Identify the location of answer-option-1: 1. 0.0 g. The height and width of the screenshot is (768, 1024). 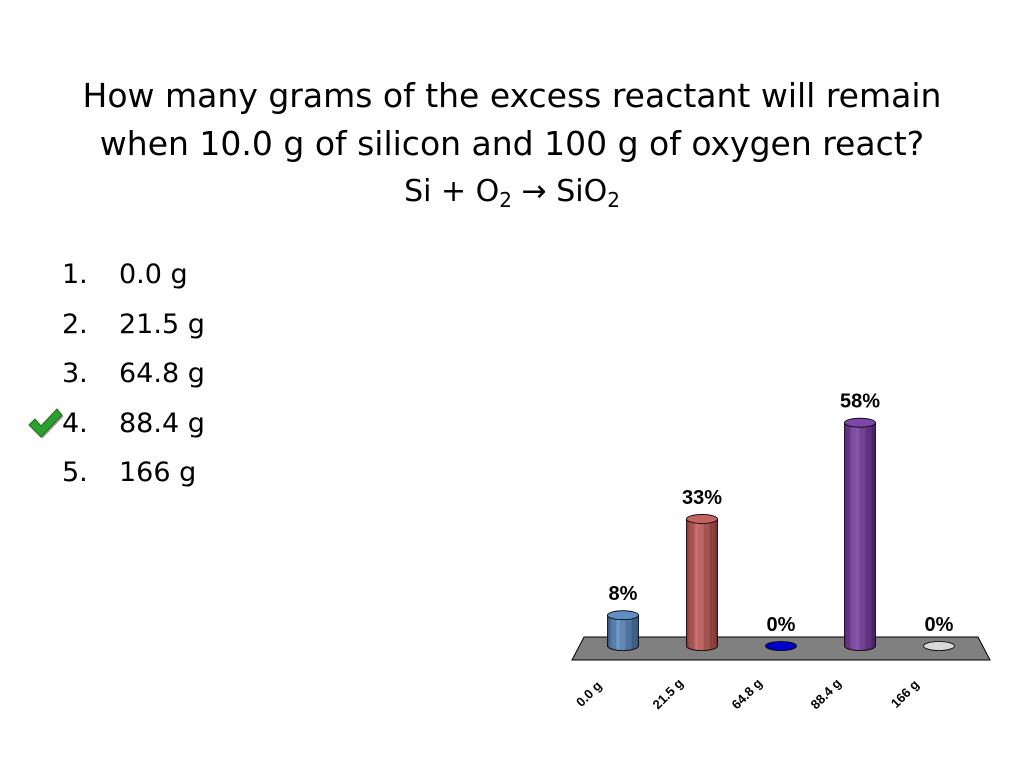
(133, 275).